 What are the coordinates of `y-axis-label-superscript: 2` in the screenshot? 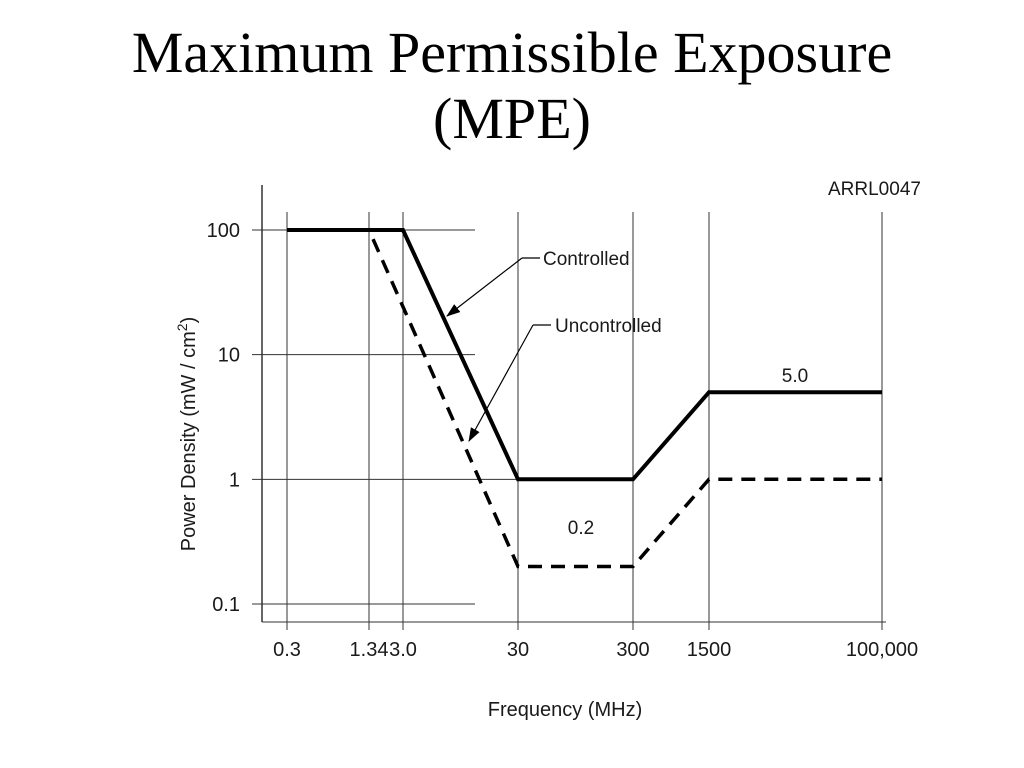 It's located at (182, 327).